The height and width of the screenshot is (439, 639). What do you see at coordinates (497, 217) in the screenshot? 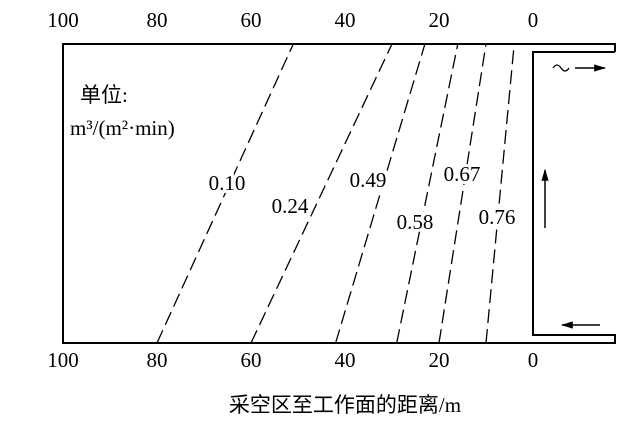
I see `isoline-label: 0.76` at bounding box center [497, 217].